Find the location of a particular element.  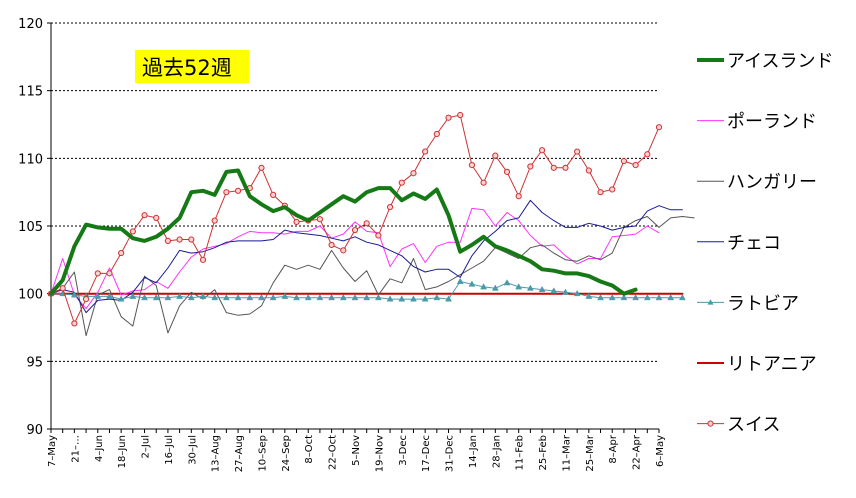

x-tick-label: 5–Nov is located at coordinates (356, 450).